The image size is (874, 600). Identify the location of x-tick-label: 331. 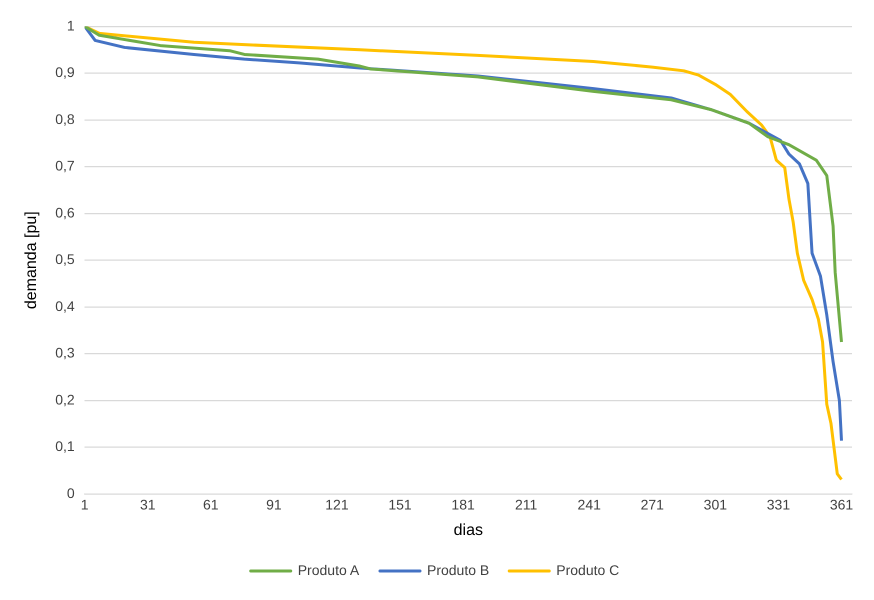
(778, 504).